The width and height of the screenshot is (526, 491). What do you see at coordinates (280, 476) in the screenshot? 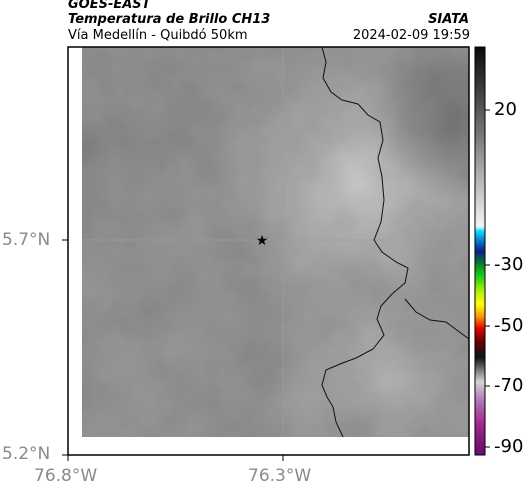
I see `lon-tick-label: 76.3°W` at bounding box center [280, 476].